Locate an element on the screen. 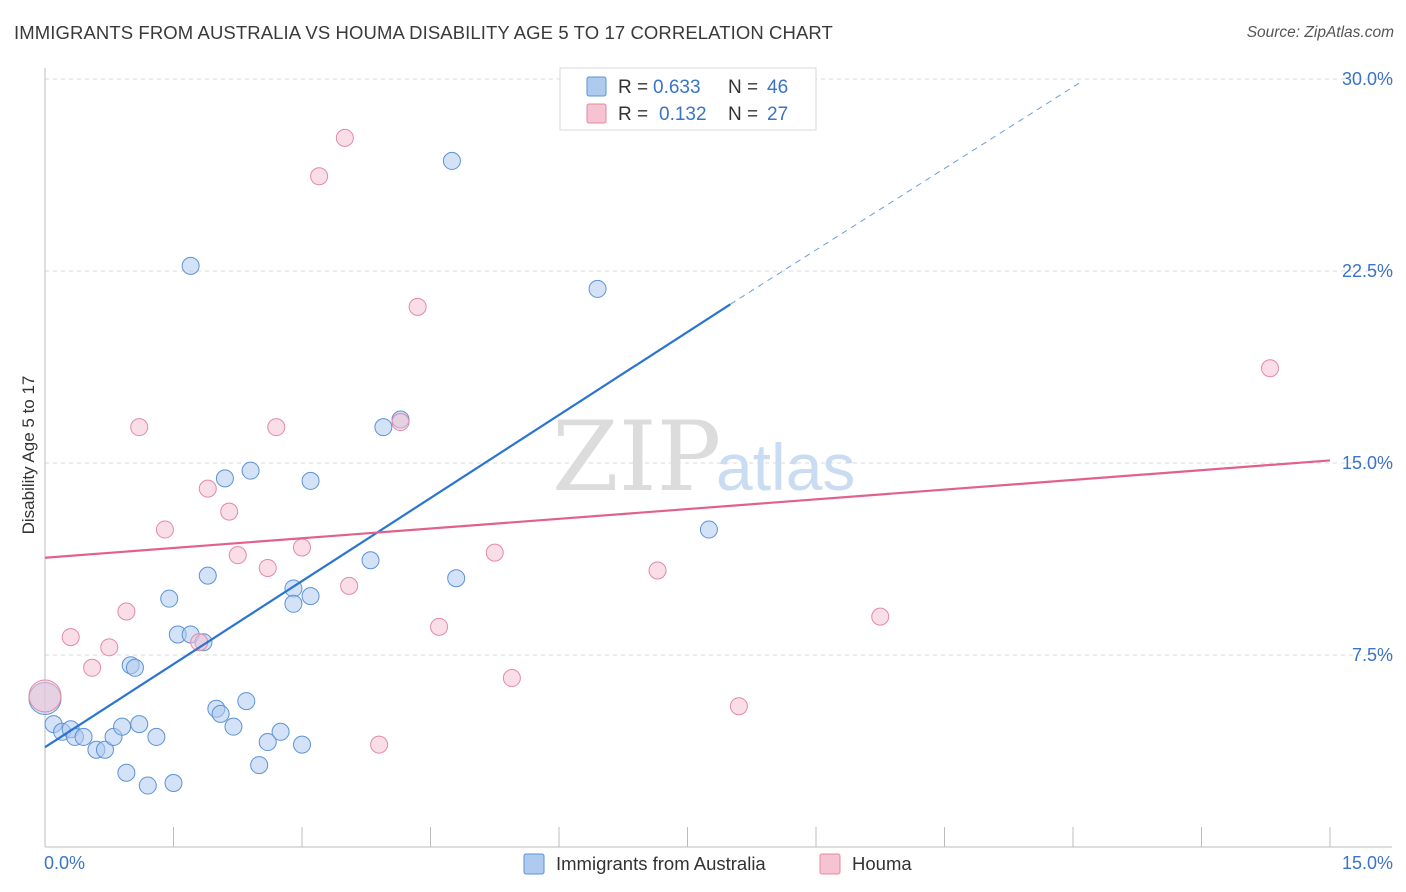 This screenshot has width=1406, height=892. y-tick-label: 22.5% is located at coordinates (1367, 271).